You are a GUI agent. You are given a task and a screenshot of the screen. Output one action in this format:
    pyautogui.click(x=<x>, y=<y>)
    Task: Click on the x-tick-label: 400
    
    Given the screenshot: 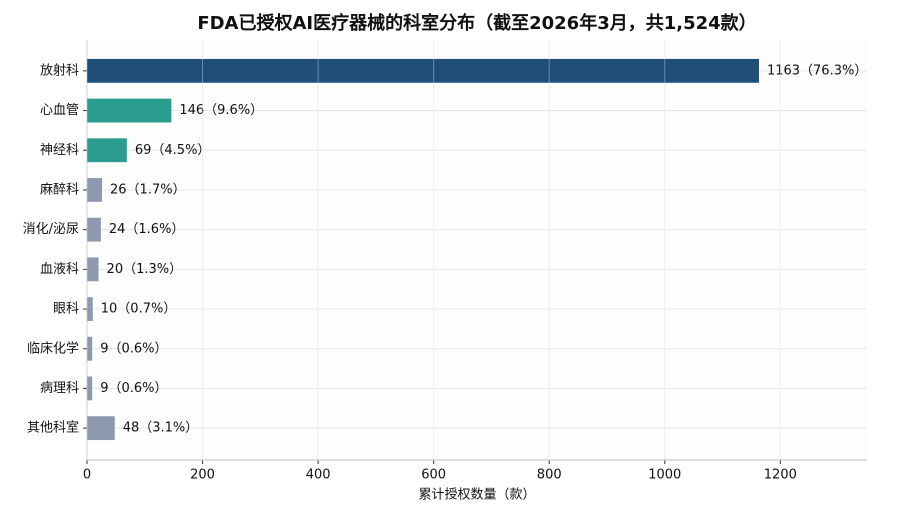 What is the action you would take?
    pyautogui.click(x=318, y=475)
    